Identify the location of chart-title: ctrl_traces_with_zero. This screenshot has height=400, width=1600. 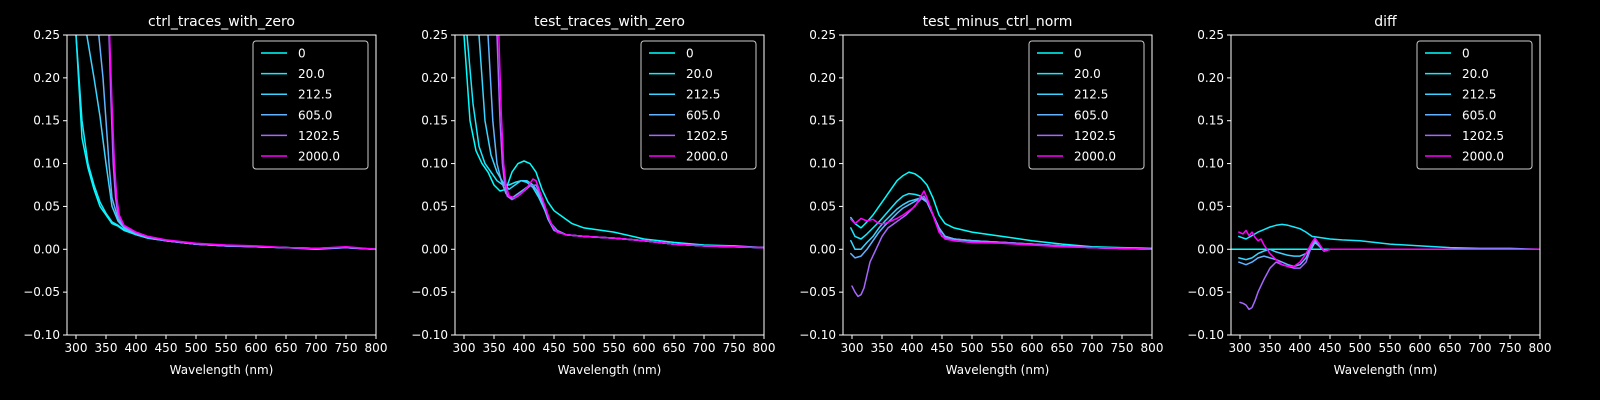
(221, 22).